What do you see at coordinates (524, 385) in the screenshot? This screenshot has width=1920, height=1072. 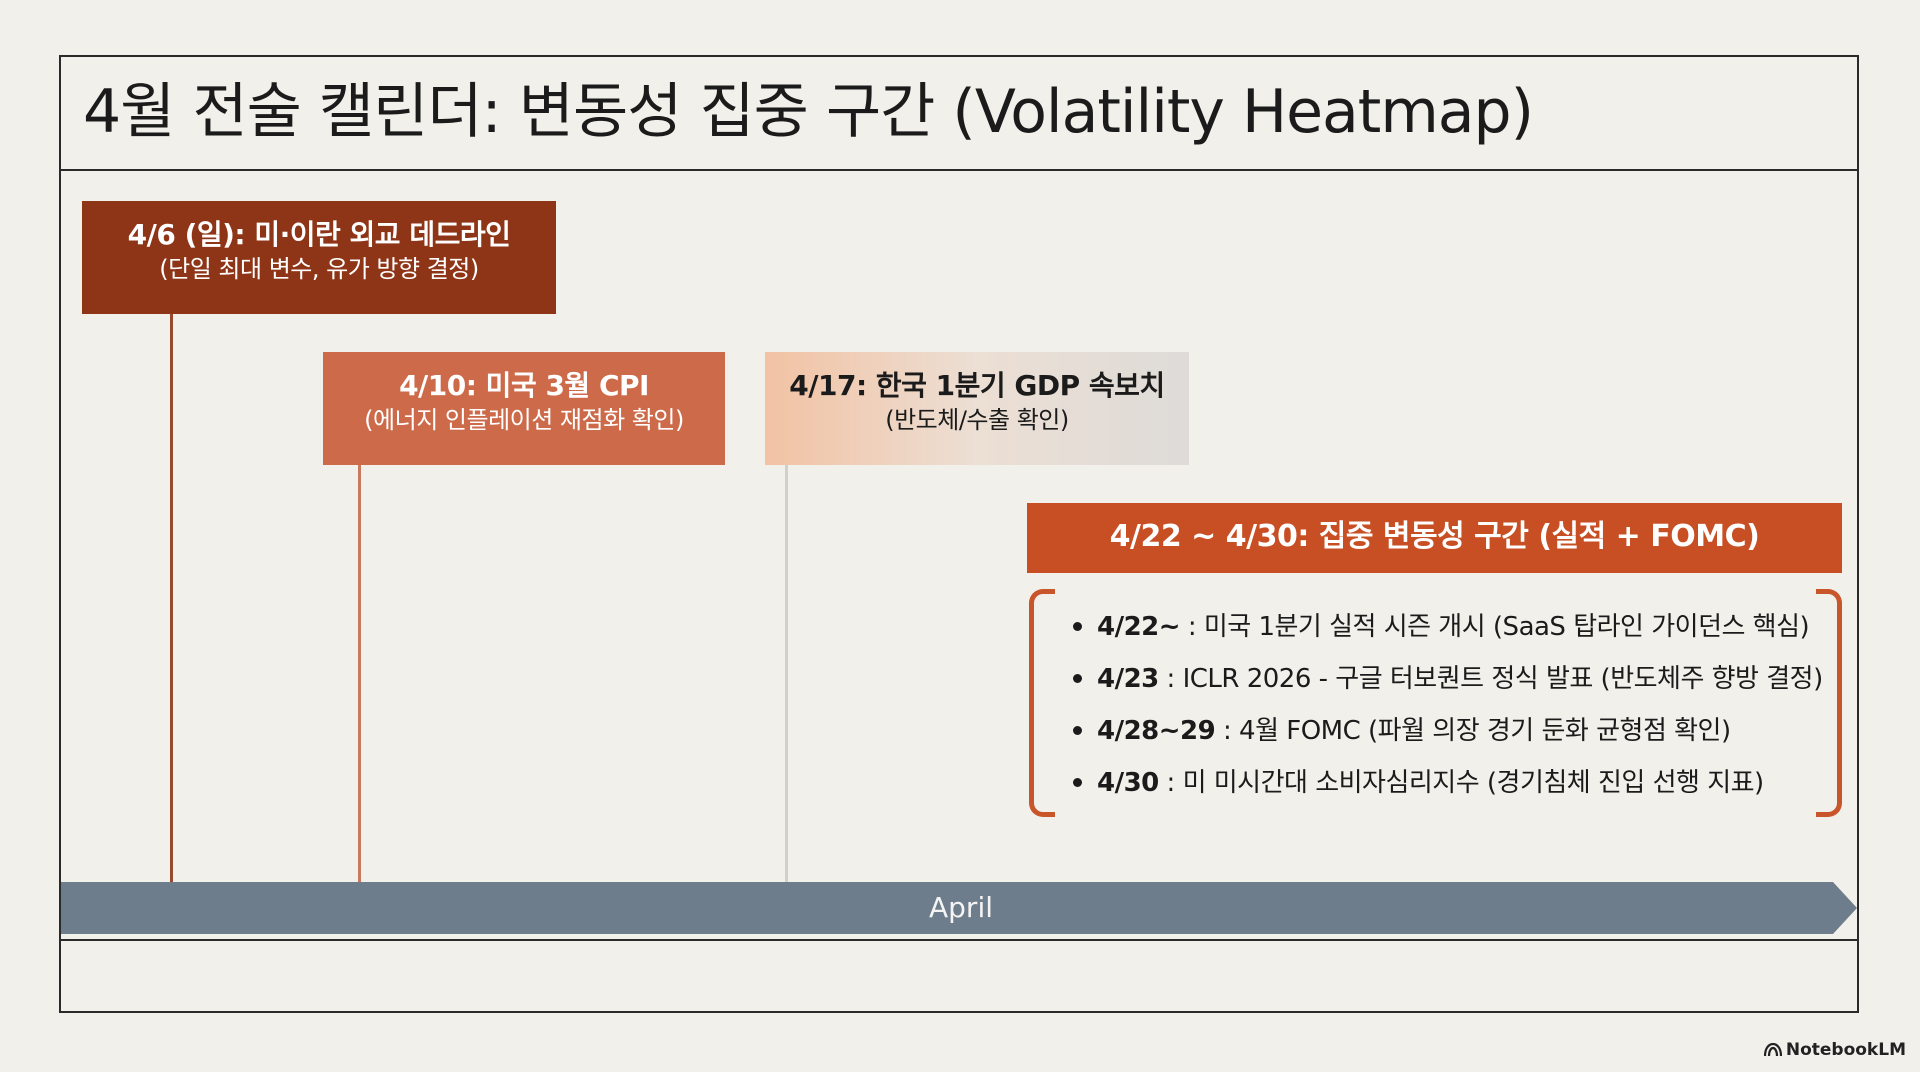 I see `event-title: 4/10: 미국 3월 CPI` at bounding box center [524, 385].